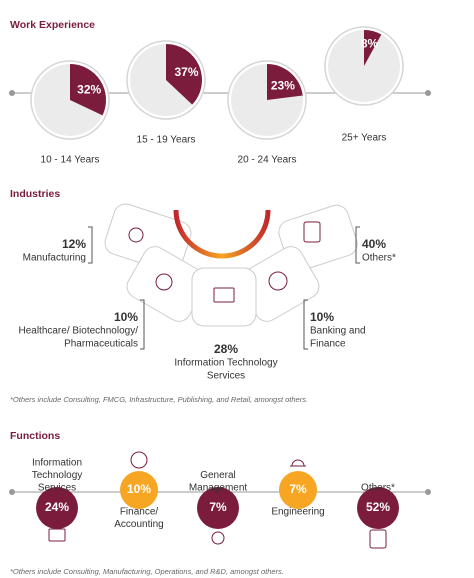  What do you see at coordinates (74, 244) in the screenshot?
I see `industry-value: 12%` at bounding box center [74, 244].